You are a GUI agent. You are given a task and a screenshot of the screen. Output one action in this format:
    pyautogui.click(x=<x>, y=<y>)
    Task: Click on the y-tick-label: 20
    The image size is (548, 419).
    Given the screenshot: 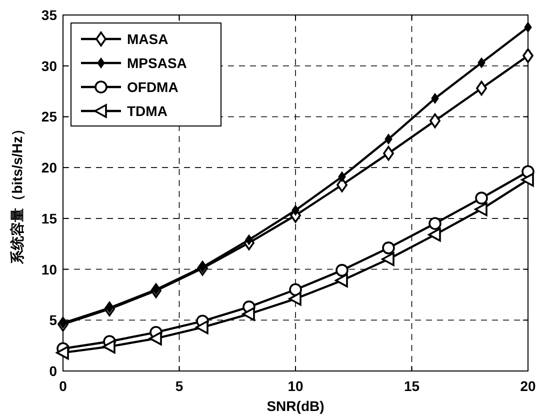 What is the action you would take?
    pyautogui.click(x=49, y=168)
    